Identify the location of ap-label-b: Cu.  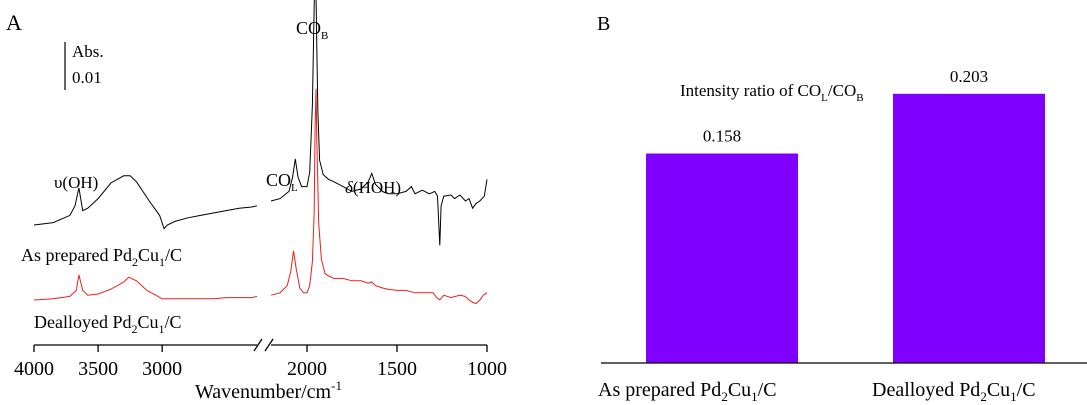
(148, 255).